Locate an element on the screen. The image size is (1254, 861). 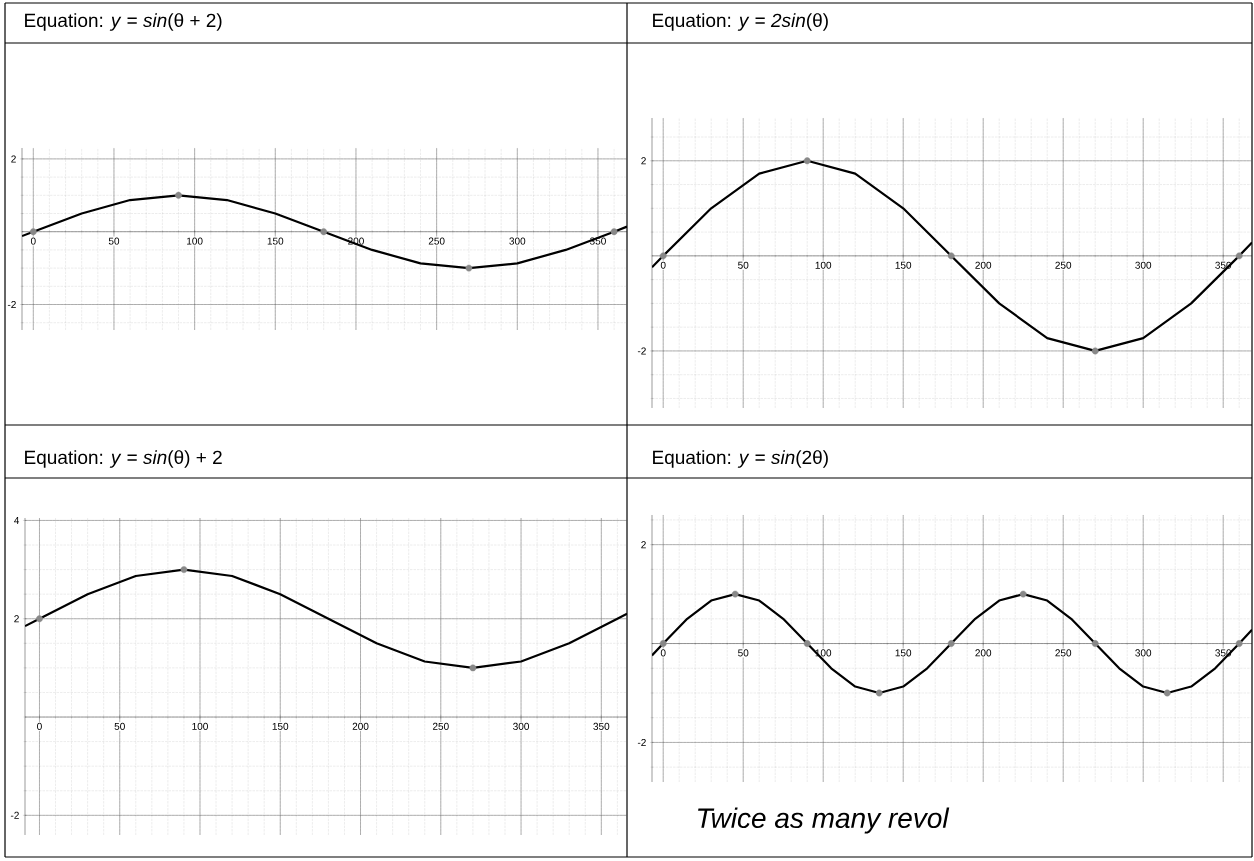
y-tick-label: 4 is located at coordinates (17, 520).